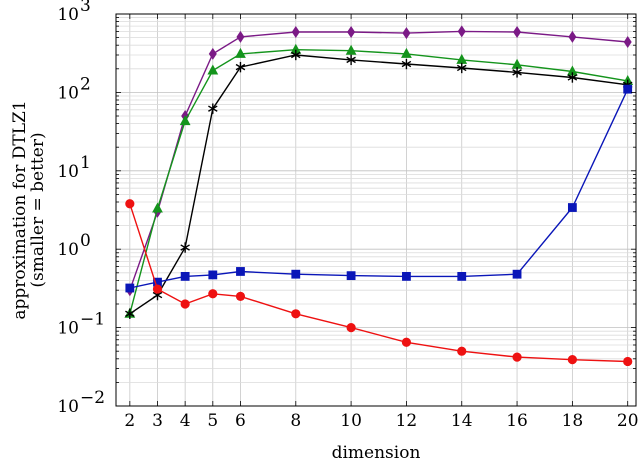 This screenshot has height=468, width=642. I want to click on y-tick-label-exponent: 0, so click(85, 241).